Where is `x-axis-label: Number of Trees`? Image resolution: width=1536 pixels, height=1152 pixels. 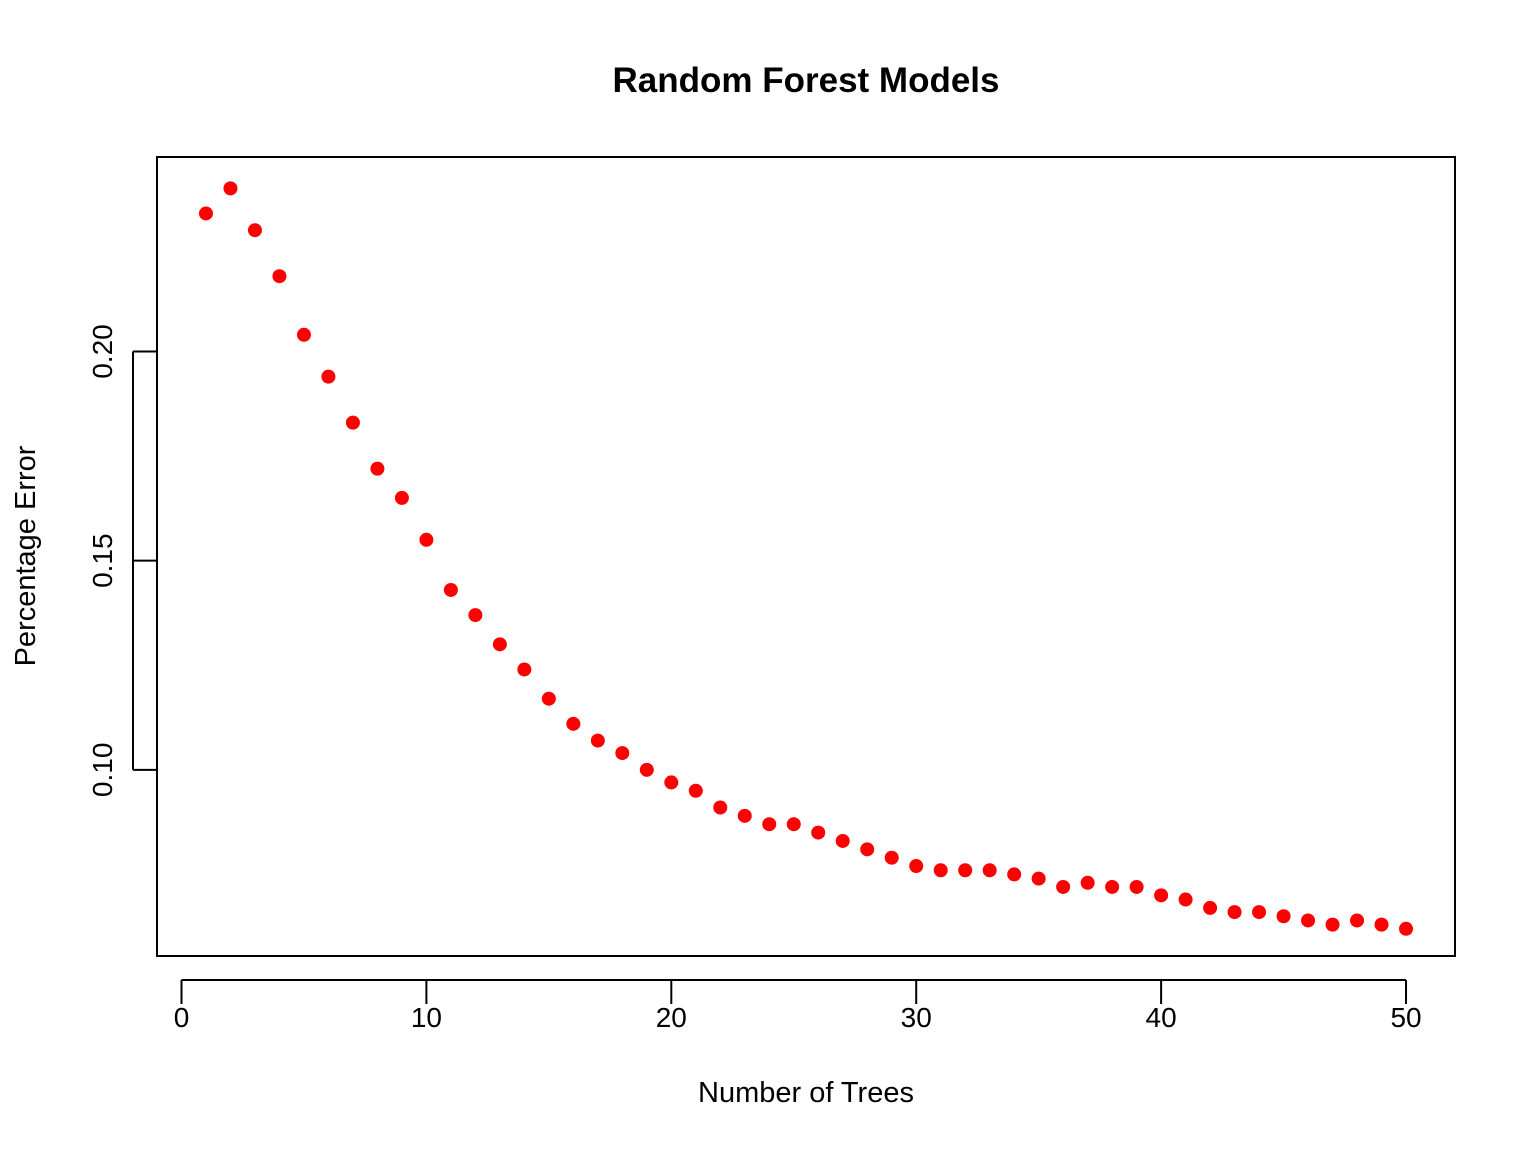
x-axis-label: Number of Trees is located at coordinates (806, 1093).